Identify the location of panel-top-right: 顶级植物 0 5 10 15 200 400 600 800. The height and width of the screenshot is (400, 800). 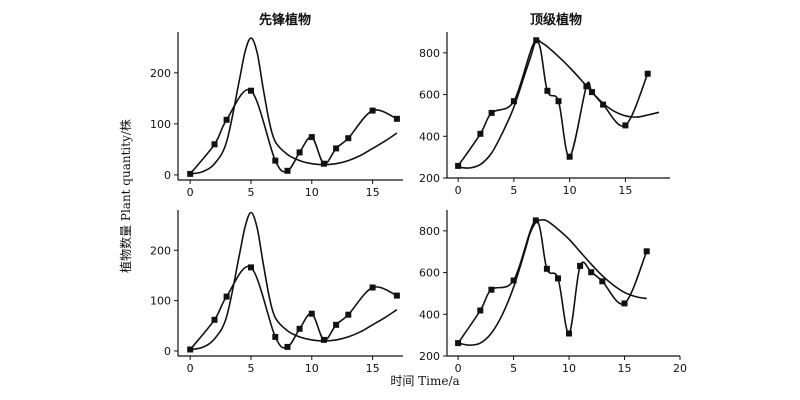
(544, 104).